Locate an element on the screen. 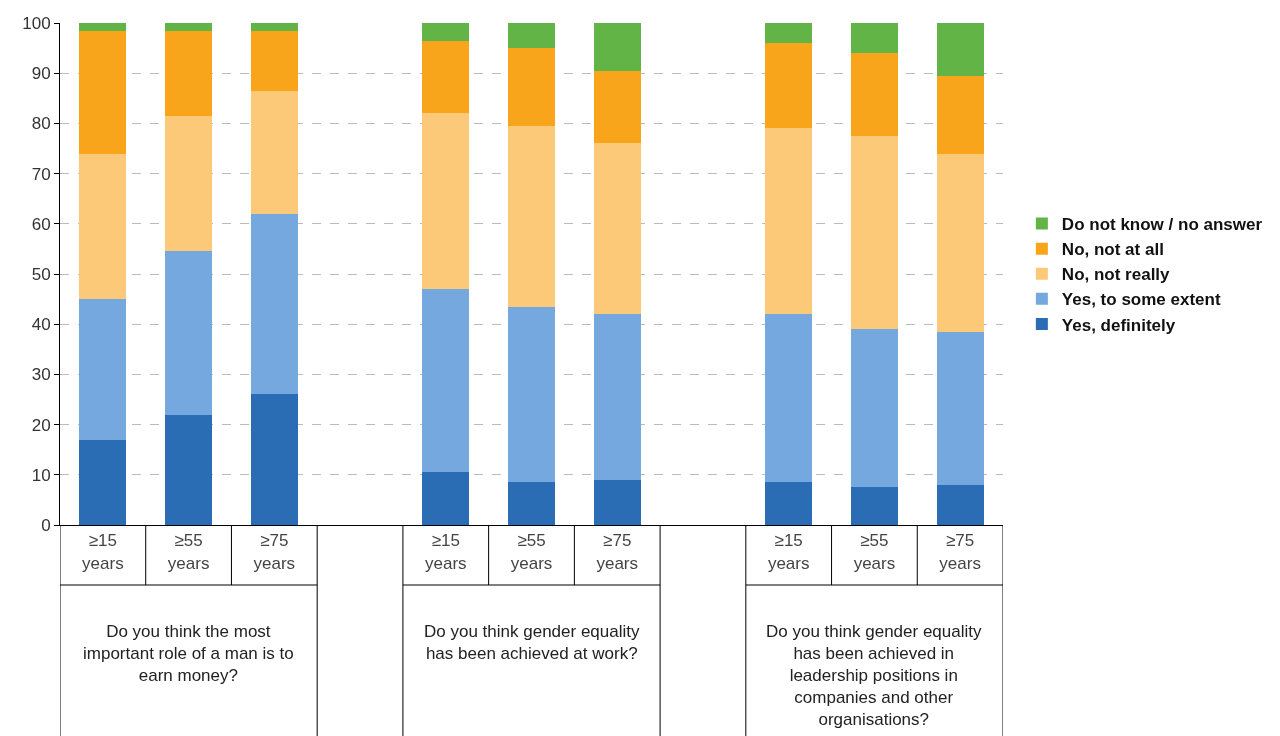  text: Do you think gender equality has been achieved in leadership positions in companies and other organisations? is located at coordinates (874, 676).